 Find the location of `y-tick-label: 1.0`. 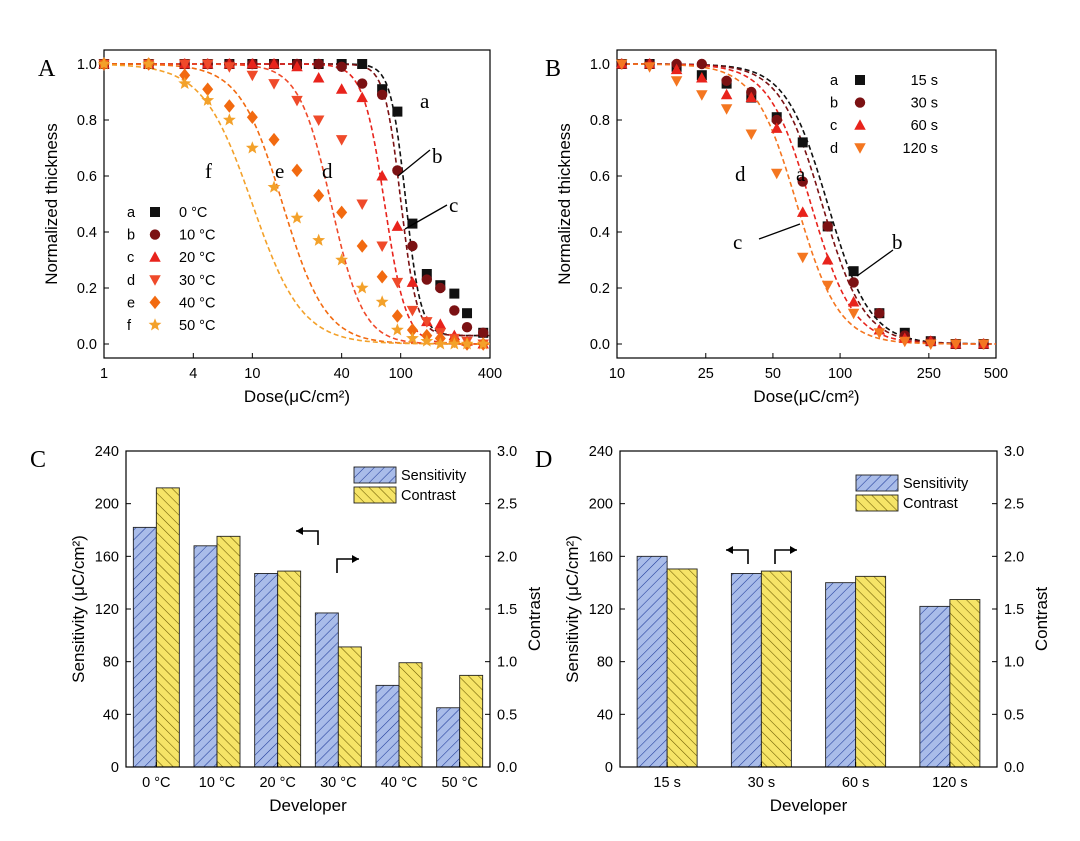

y-tick-label: 1.0 is located at coordinates (87, 65).